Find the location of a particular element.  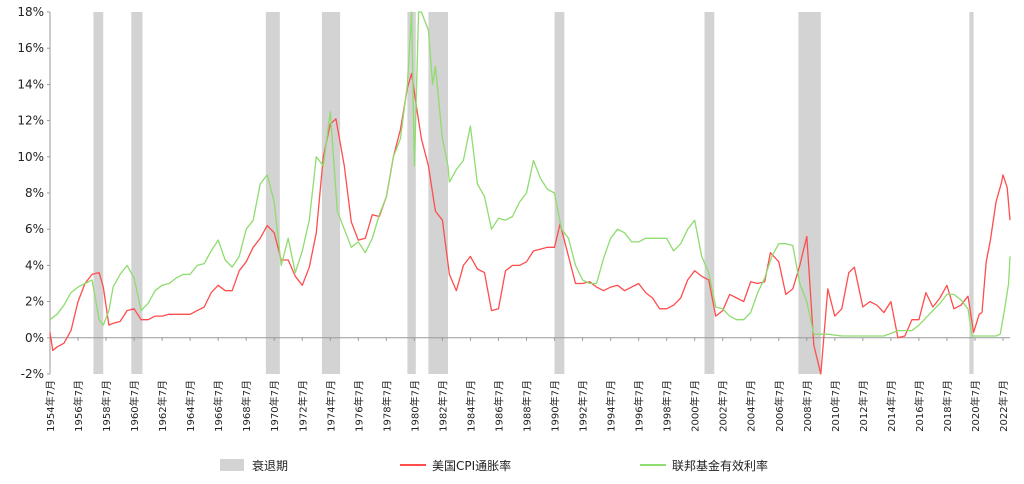

x-tick-label: 1990年7月 is located at coordinates (555, 406).